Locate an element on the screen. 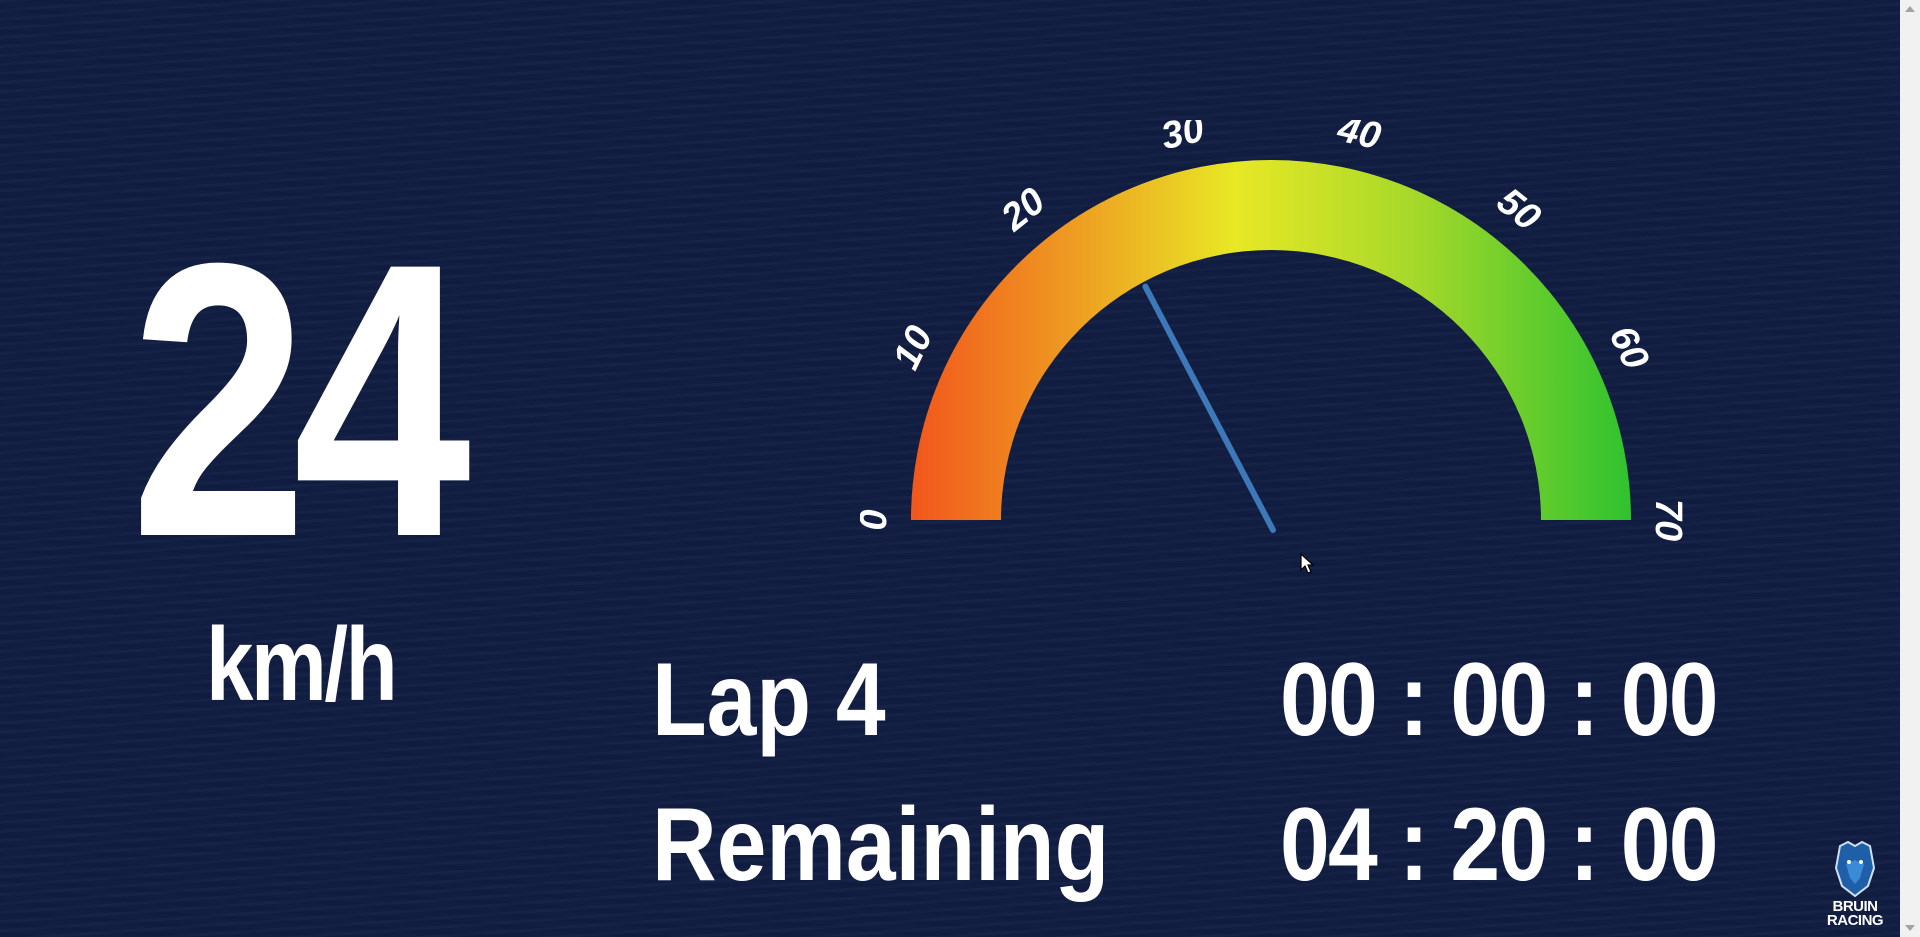  gauge-needle is located at coordinates (1209, 408).